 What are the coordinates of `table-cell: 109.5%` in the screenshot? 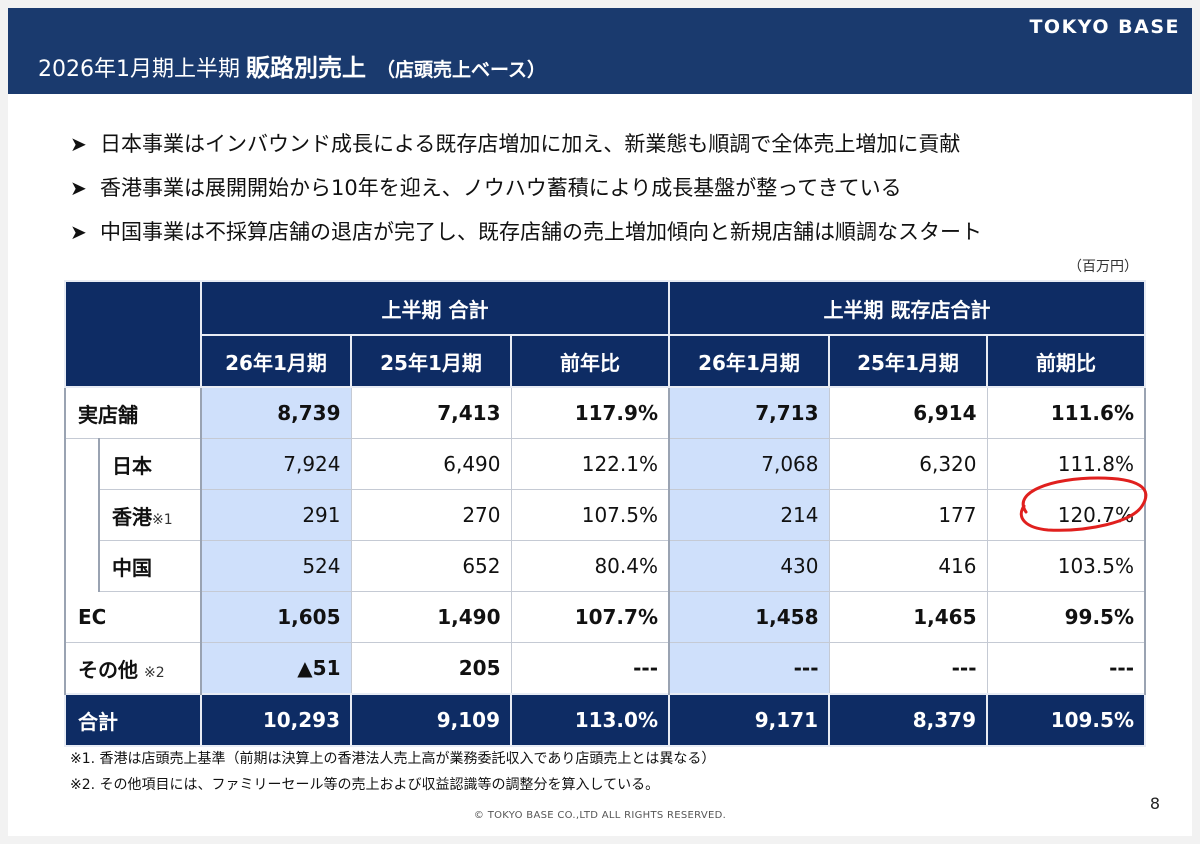 It's located at (1066, 720).